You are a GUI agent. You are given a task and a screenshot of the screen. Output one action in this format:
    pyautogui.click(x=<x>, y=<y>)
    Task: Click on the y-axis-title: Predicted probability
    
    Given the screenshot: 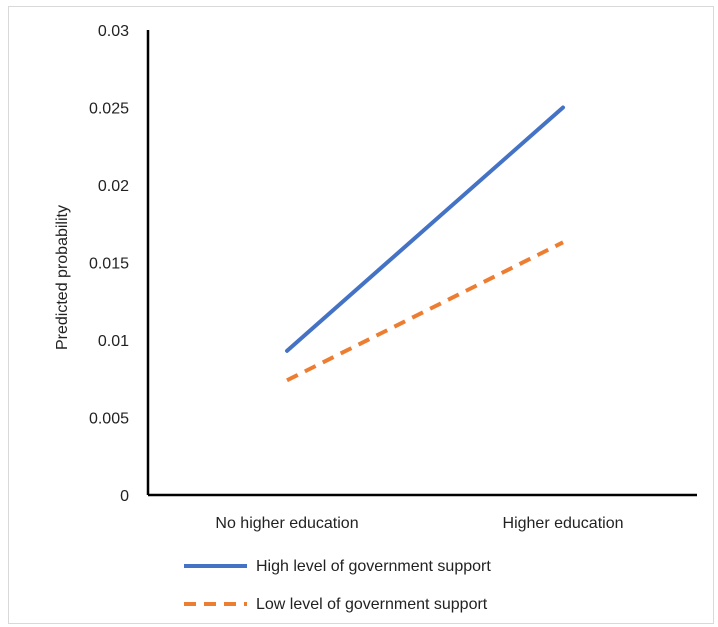 What is the action you would take?
    pyautogui.click(x=62, y=277)
    